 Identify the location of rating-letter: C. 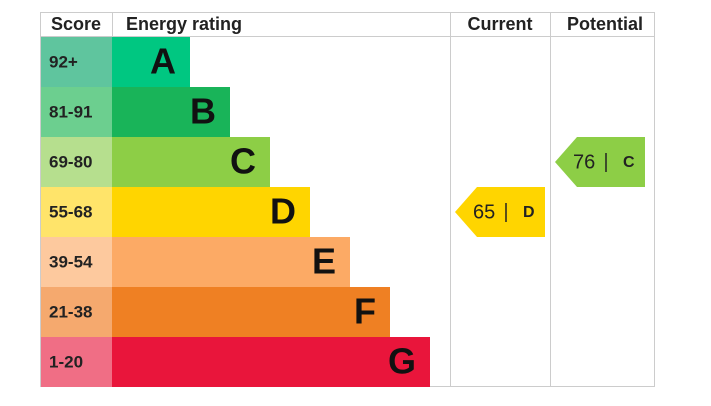
(243, 161).